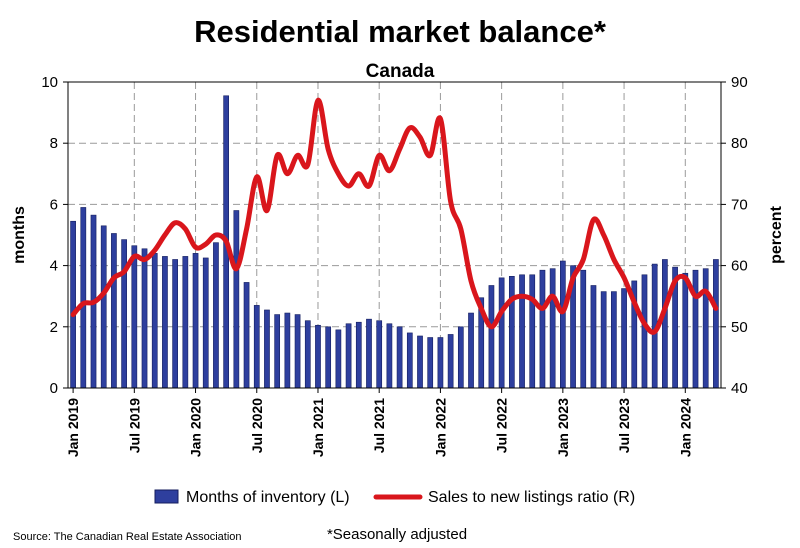  What do you see at coordinates (19, 235) in the screenshot?
I see `y-axis-left-label: months` at bounding box center [19, 235].